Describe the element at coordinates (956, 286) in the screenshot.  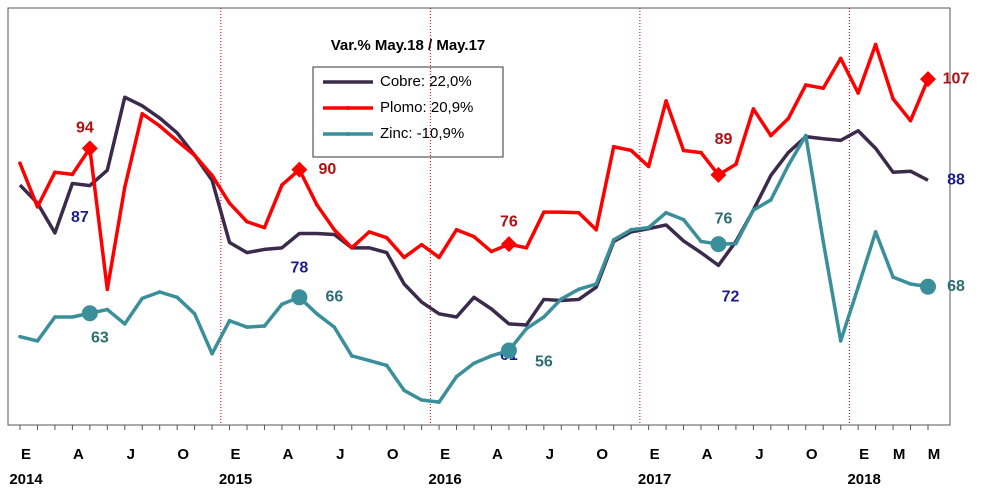
I see `data-label: 68` at that location.